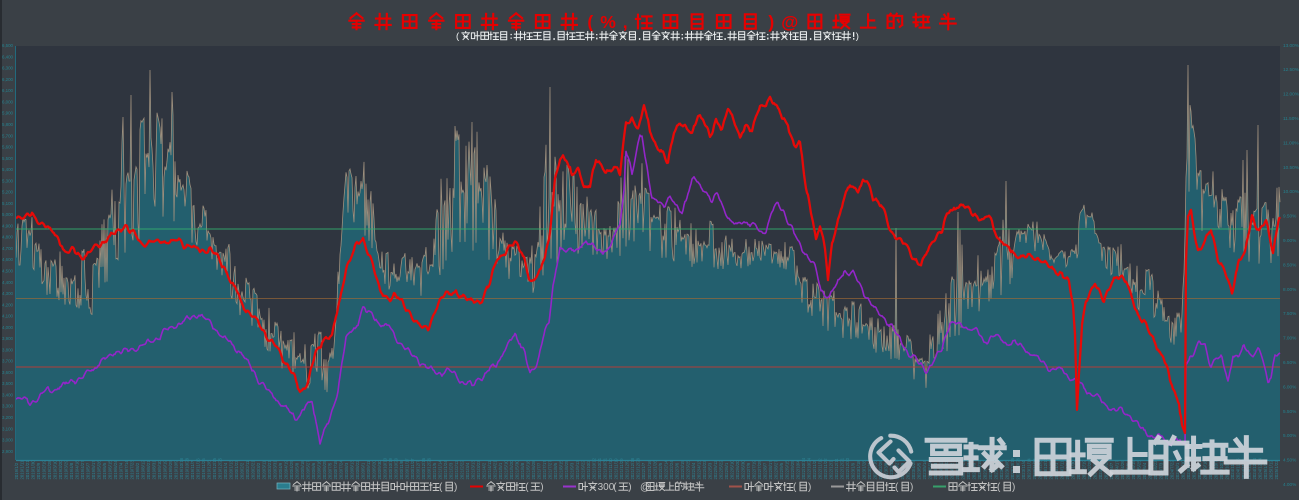  What do you see at coordinates (8, 304) in the screenshot?
I see `svg-text: 4,200` at bounding box center [8, 304].